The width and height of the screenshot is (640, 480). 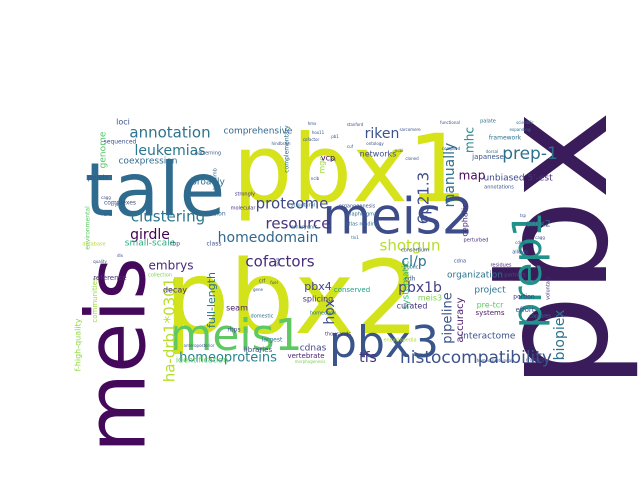 What do you see at coordinates (355, 237) in the screenshot?
I see `cloud-word: tlx1` at bounding box center [355, 237].